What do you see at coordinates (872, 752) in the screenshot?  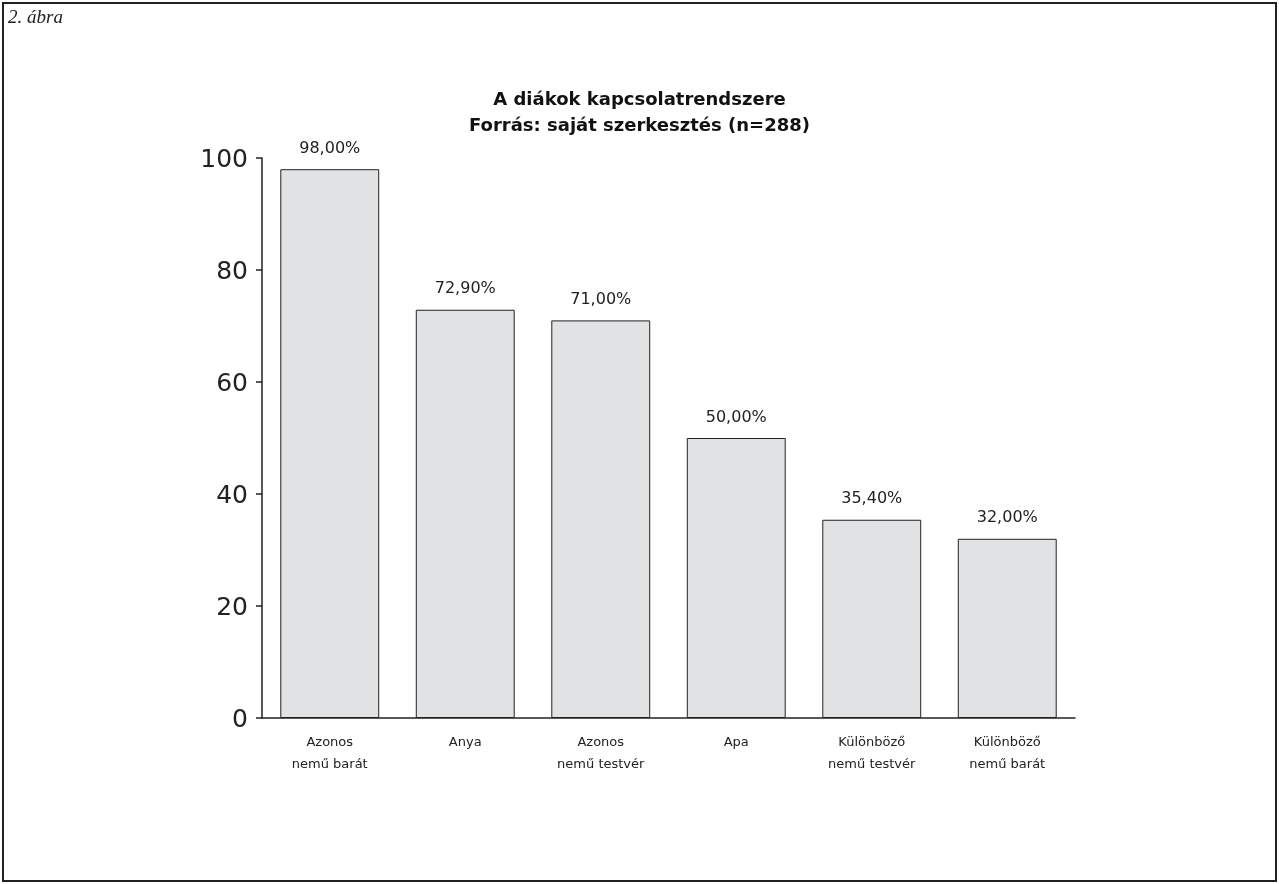 I see `x-tick-label: Különböző nemű testvér` at bounding box center [872, 752].